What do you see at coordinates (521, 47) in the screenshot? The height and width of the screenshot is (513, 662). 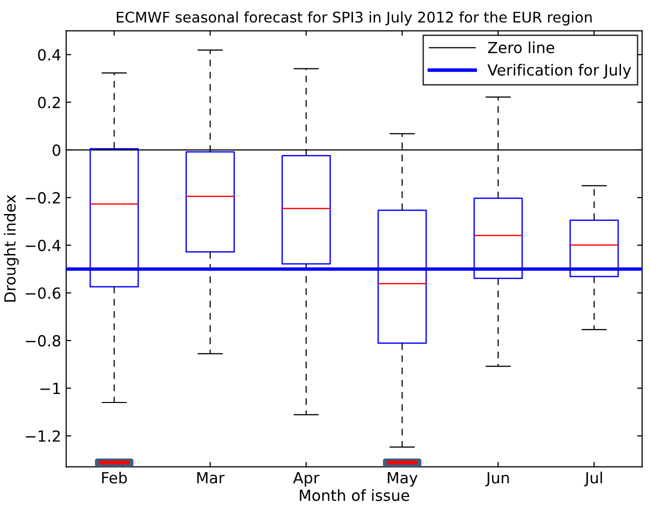 I see `legend-label: Zero line` at bounding box center [521, 47].